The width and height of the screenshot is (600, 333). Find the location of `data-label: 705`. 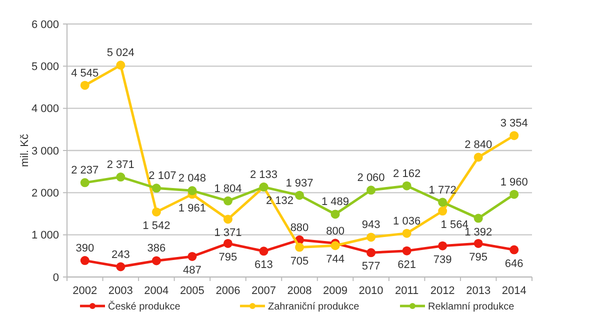

data-label: 705 is located at coordinates (299, 261).